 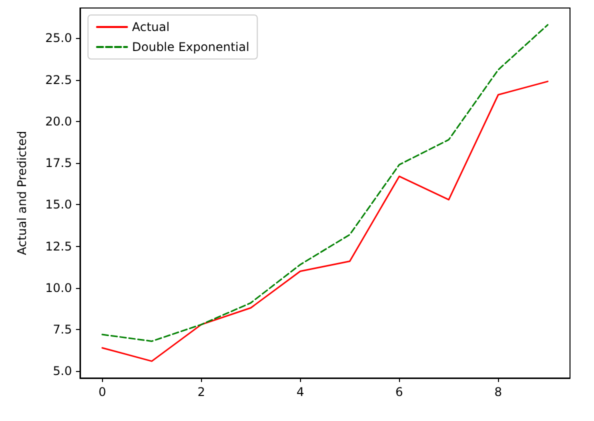 I want to click on y-tick-label: 15.0, so click(x=58, y=205).